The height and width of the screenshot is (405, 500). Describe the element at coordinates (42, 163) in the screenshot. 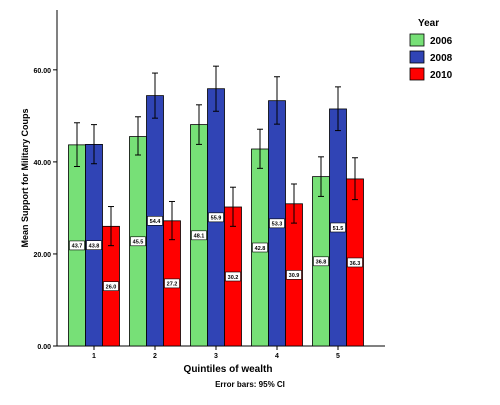

I see `y-tick-label: 40.00` at that location.